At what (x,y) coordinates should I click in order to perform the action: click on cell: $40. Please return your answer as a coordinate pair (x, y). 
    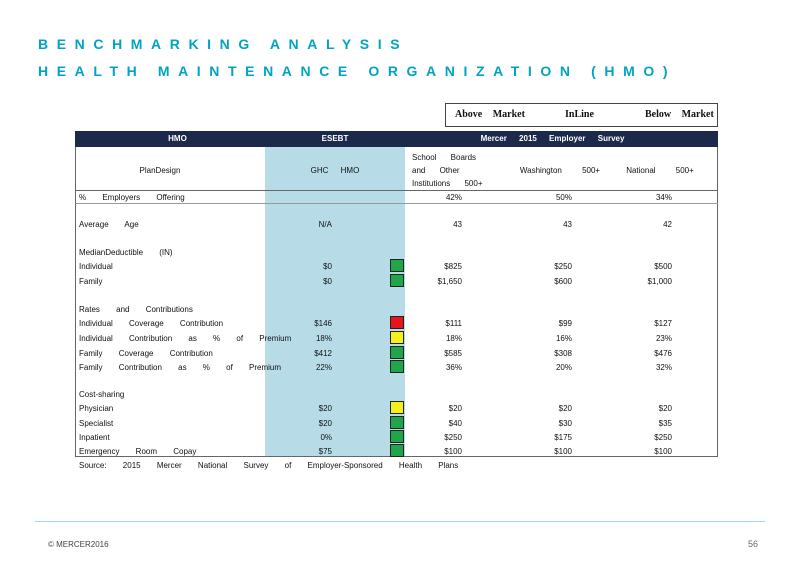
    Looking at the image, I should click on (455, 423).